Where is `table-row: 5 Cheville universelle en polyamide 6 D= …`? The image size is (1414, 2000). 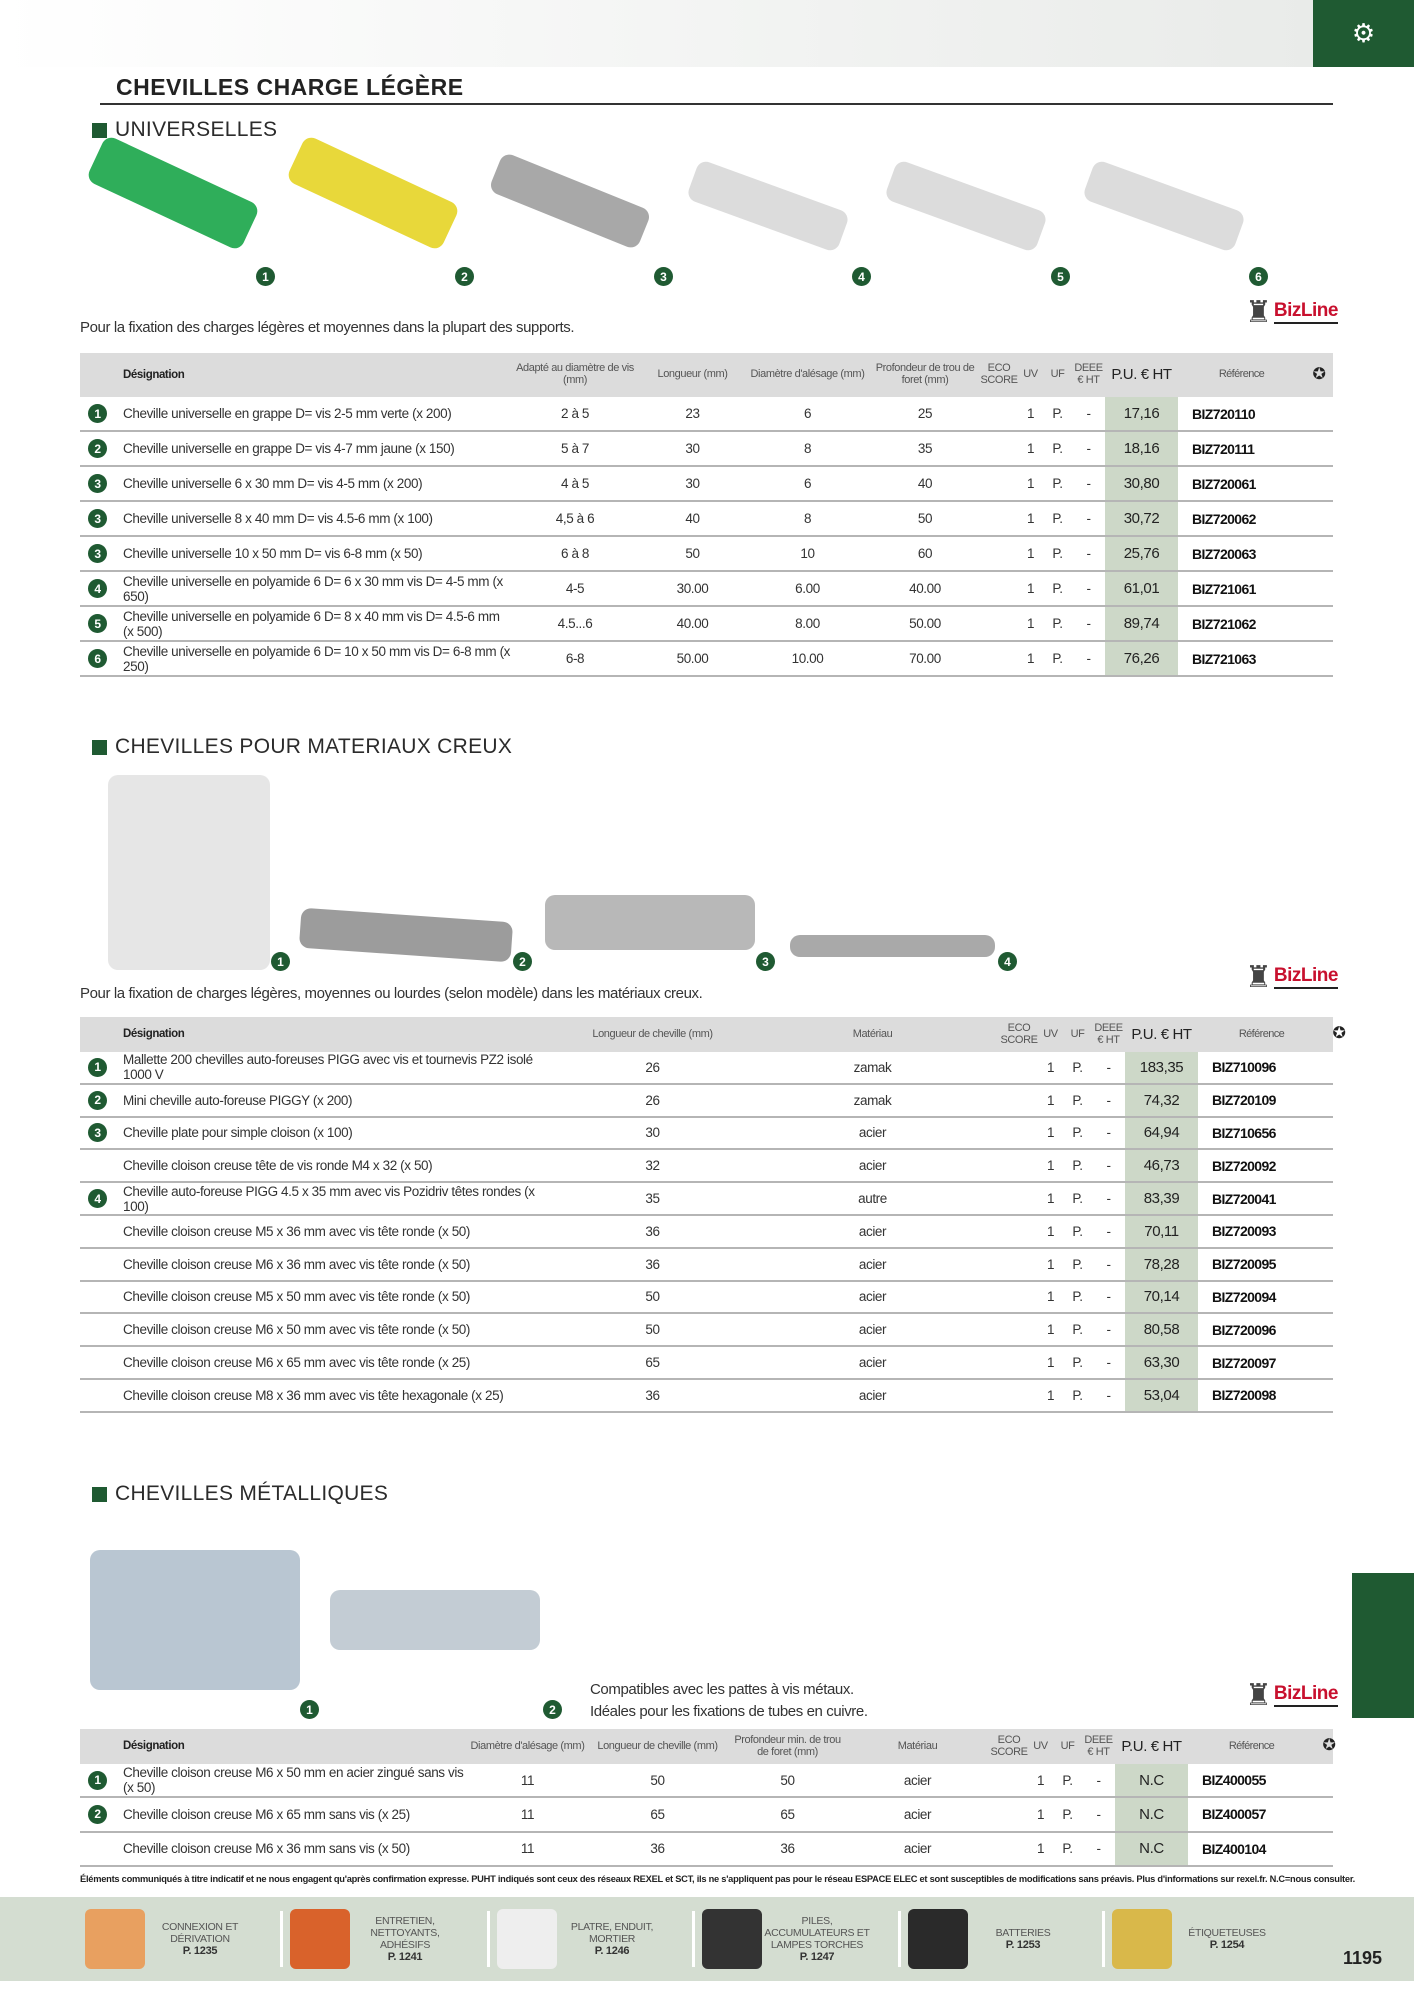 table-row: 5 Cheville universelle en polyamide 6 D= … is located at coordinates (706, 624).